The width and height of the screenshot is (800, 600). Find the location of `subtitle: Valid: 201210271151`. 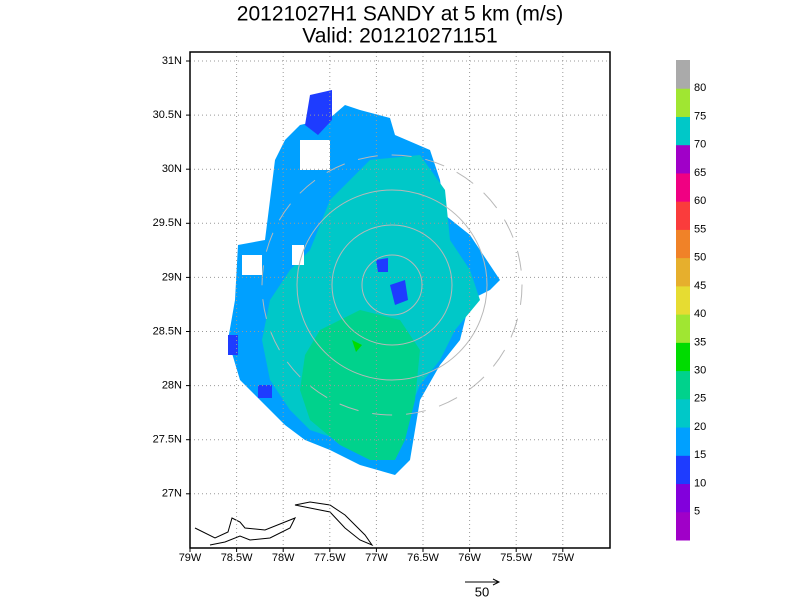

subtitle: Valid: 201210271151 is located at coordinates (399, 36).